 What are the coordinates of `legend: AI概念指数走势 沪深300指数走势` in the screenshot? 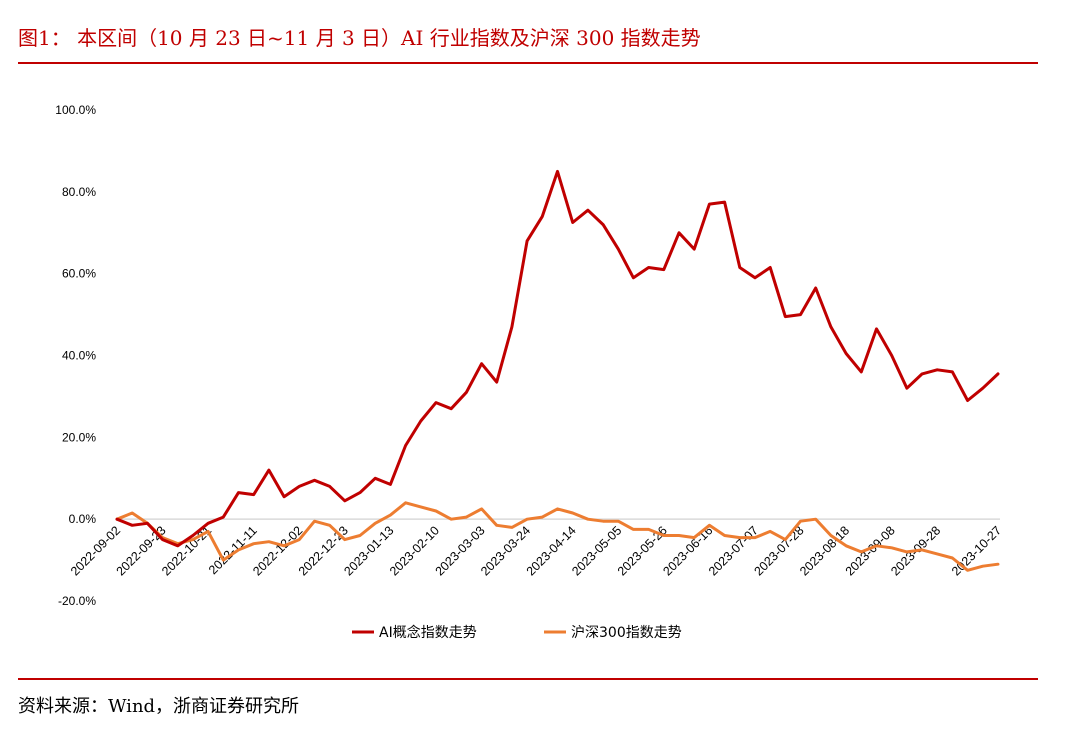 It's located at (517, 632).